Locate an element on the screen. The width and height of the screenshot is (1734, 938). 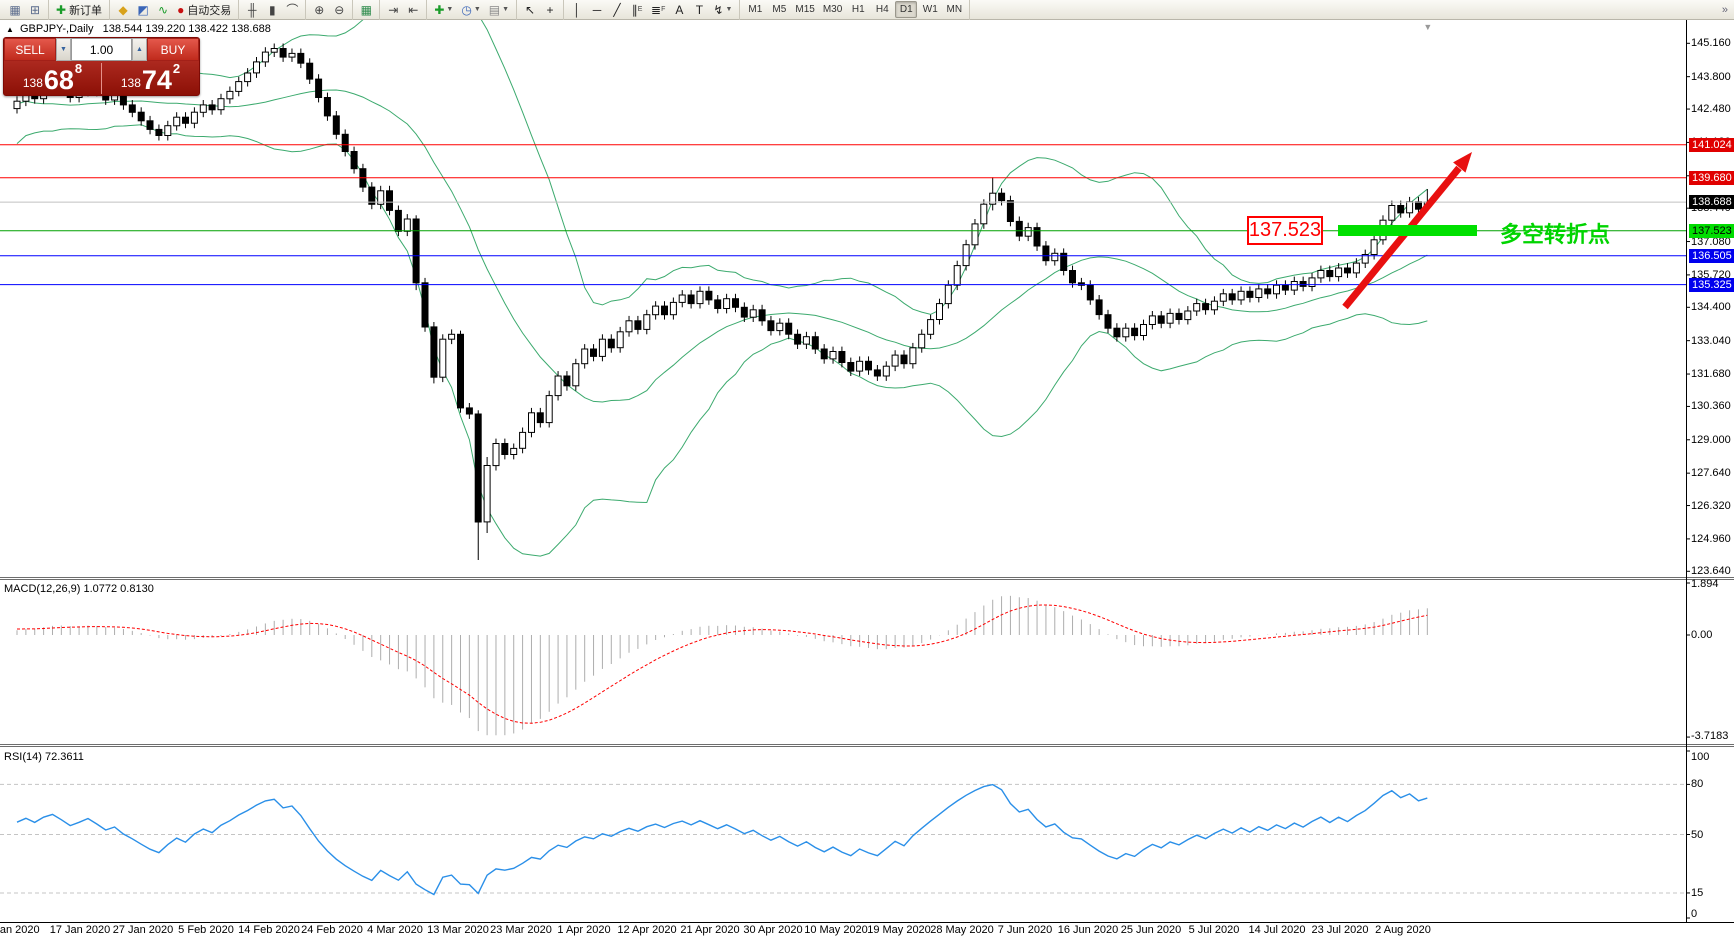
date-label: 2 Aug 2020 is located at coordinates (1403, 930).